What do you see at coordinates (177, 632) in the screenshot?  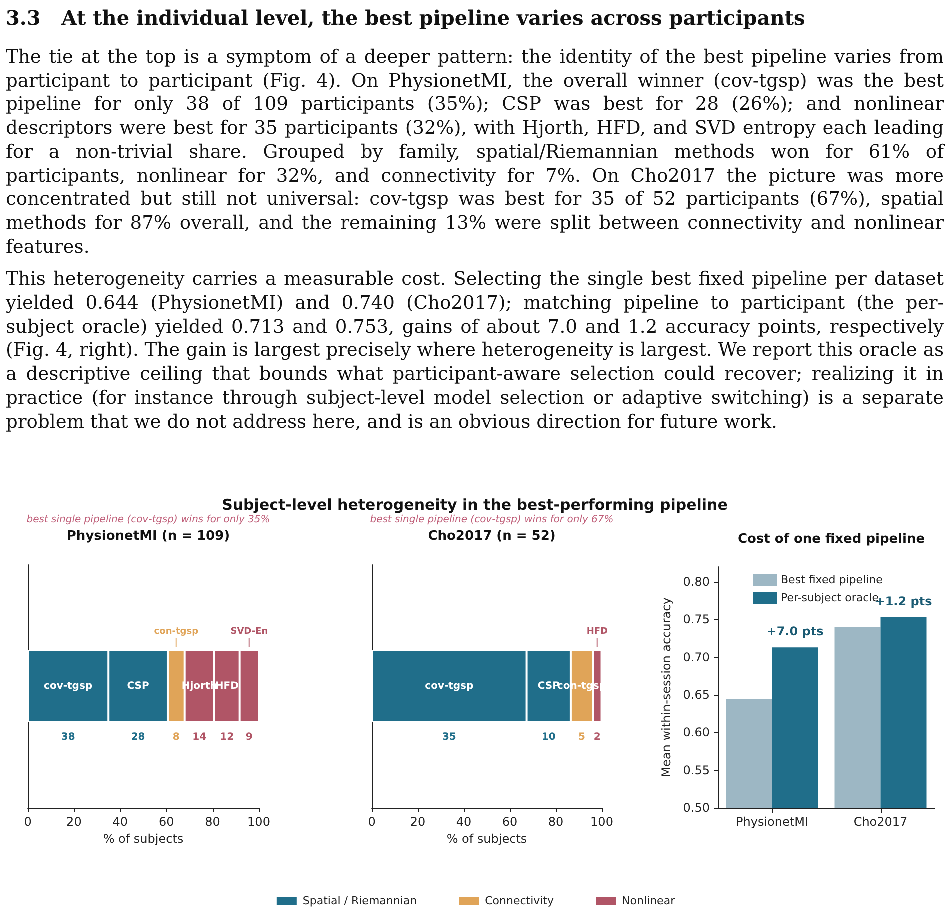 I see `text: con-tgsp` at bounding box center [177, 632].